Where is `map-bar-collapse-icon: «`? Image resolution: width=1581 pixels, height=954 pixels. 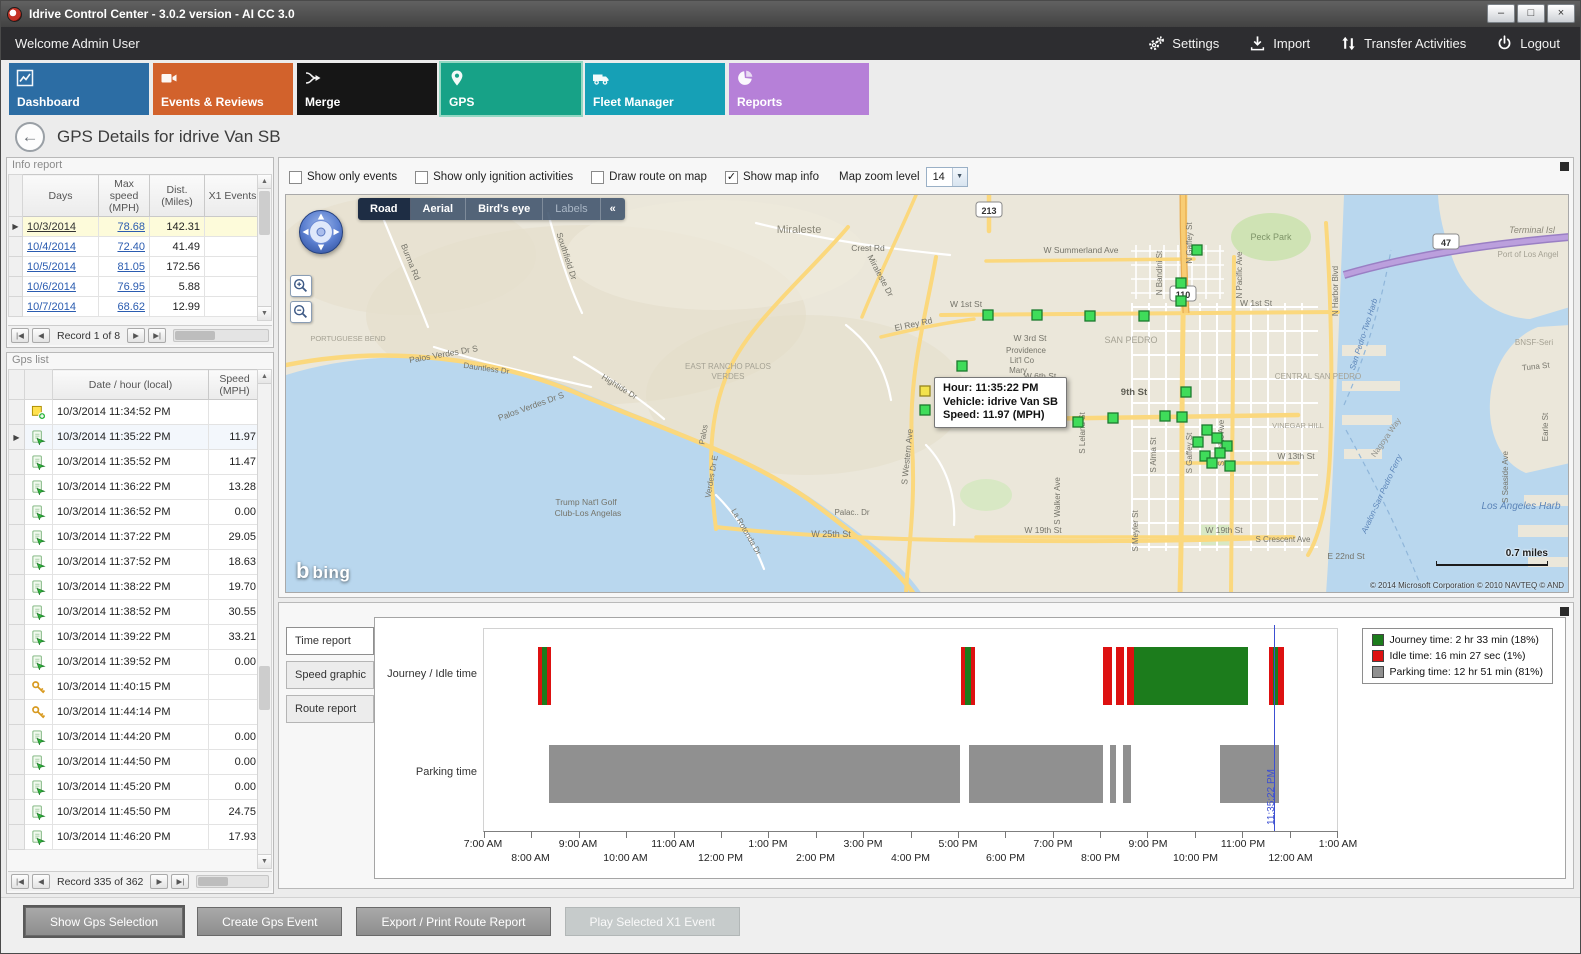
map-bar-collapse-icon: « is located at coordinates (612, 209).